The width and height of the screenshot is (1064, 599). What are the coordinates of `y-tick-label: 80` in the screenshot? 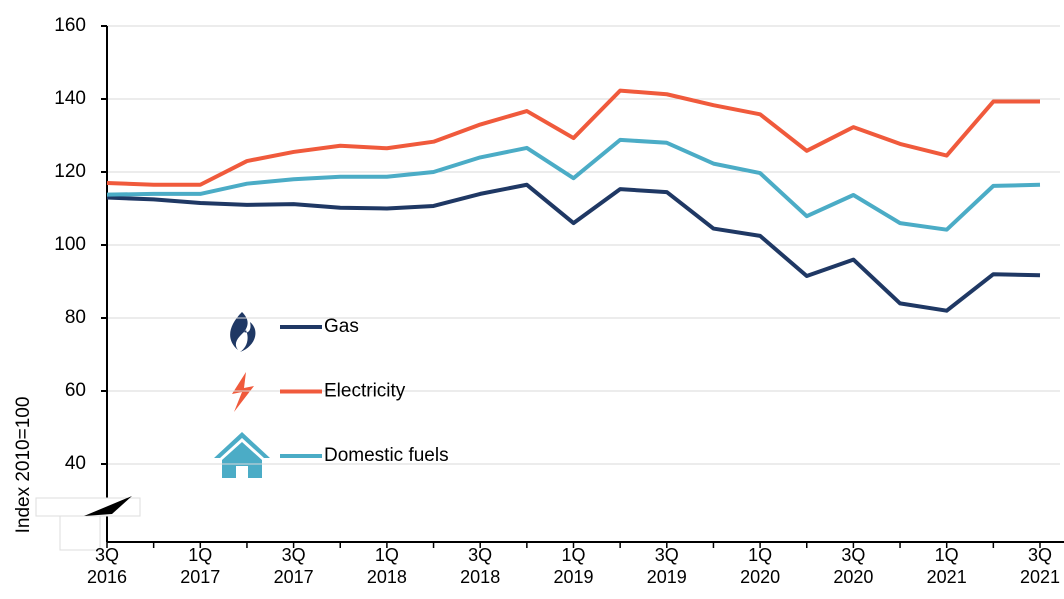 It's located at (75, 317).